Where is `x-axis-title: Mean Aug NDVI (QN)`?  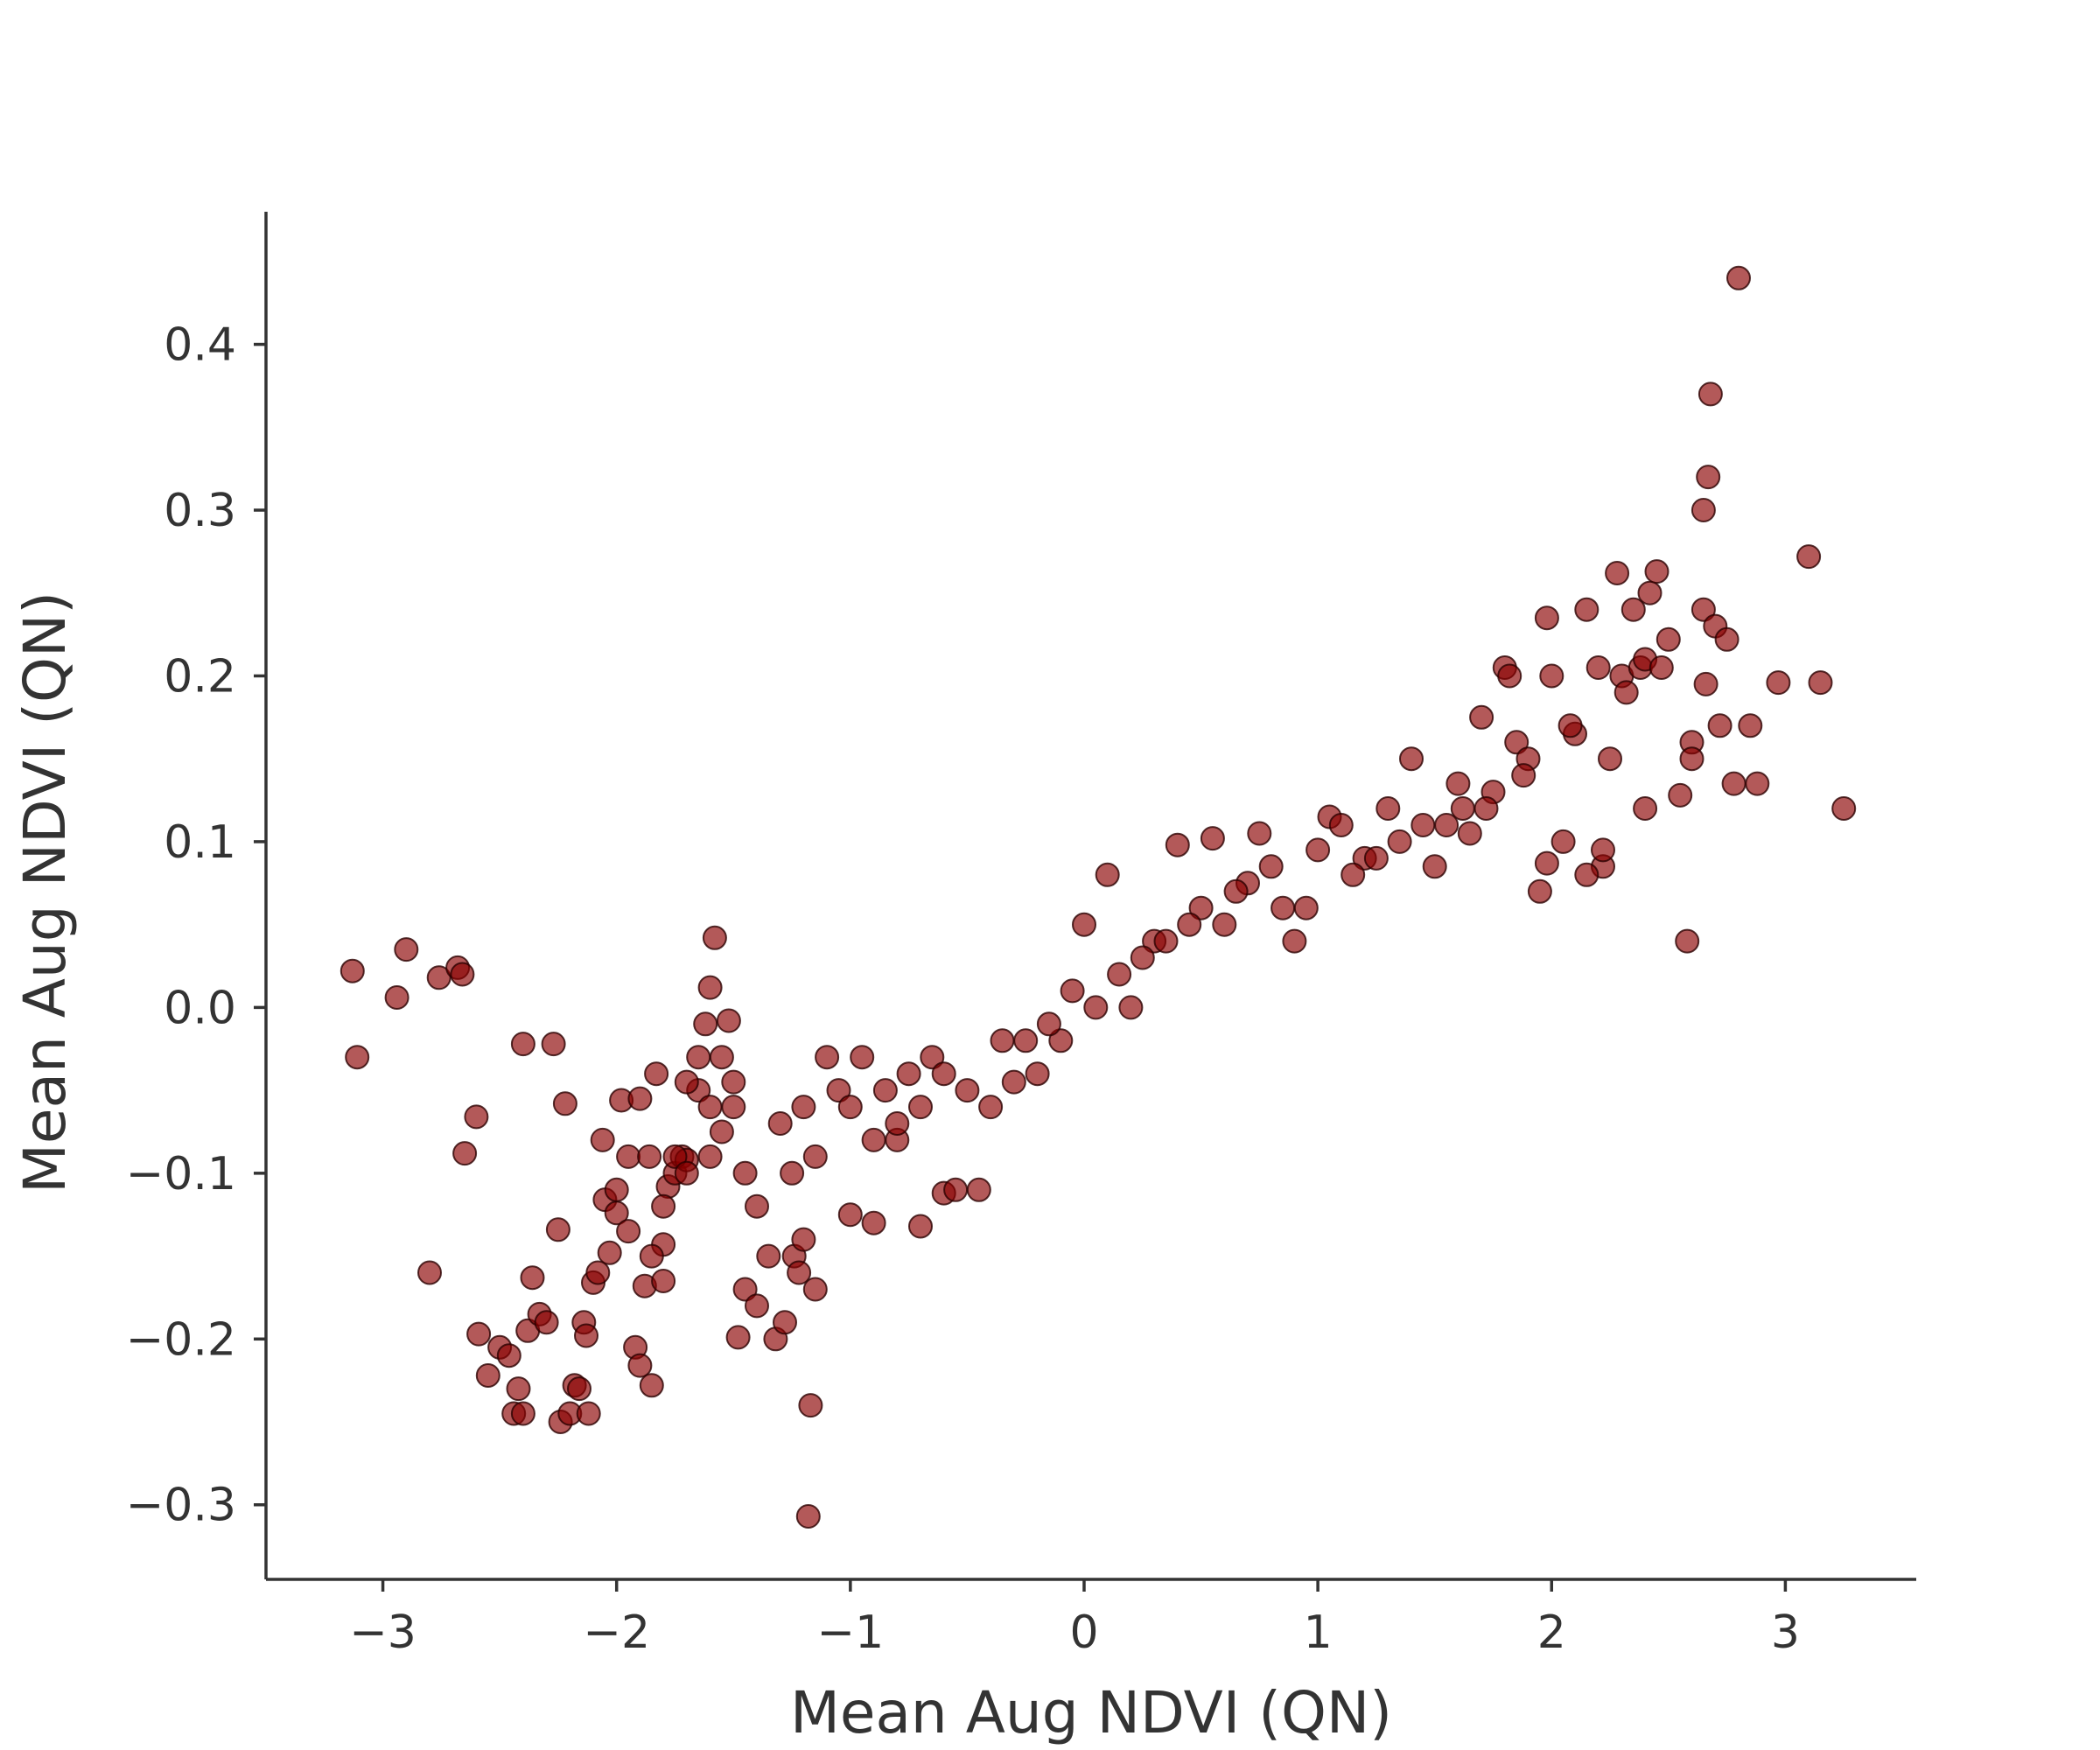
x-axis-title: Mean Aug NDVI (QN) is located at coordinates (1091, 1712).